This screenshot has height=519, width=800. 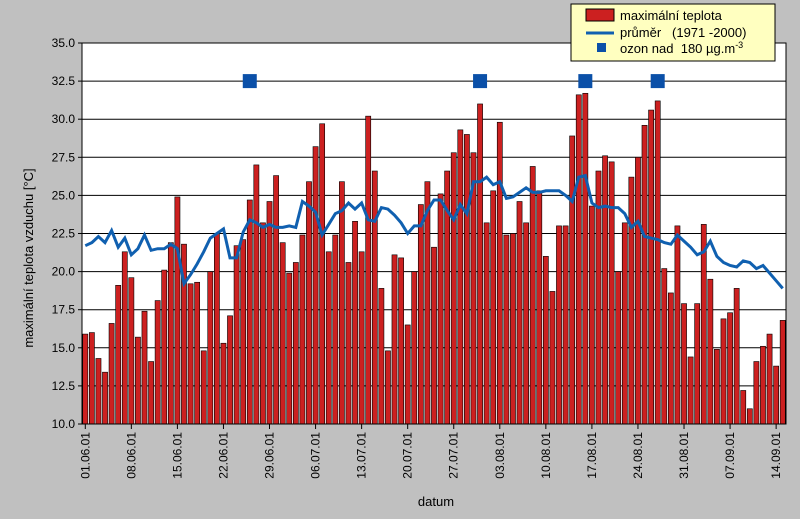 I want to click on y-tick-label: 35.0, so click(x=64, y=43).